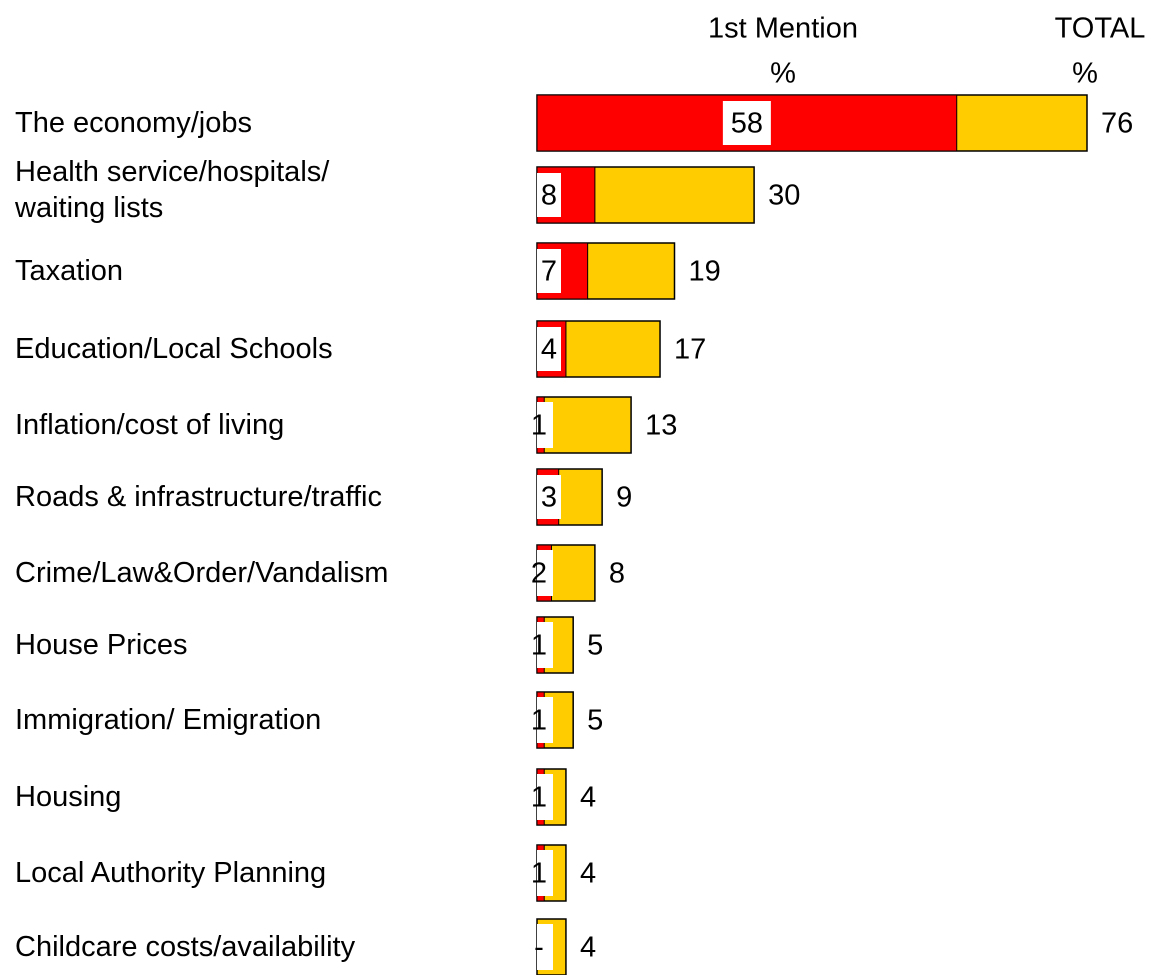 The height and width of the screenshot is (975, 1149). What do you see at coordinates (69, 271) in the screenshot?
I see `category-label: Taxation` at bounding box center [69, 271].